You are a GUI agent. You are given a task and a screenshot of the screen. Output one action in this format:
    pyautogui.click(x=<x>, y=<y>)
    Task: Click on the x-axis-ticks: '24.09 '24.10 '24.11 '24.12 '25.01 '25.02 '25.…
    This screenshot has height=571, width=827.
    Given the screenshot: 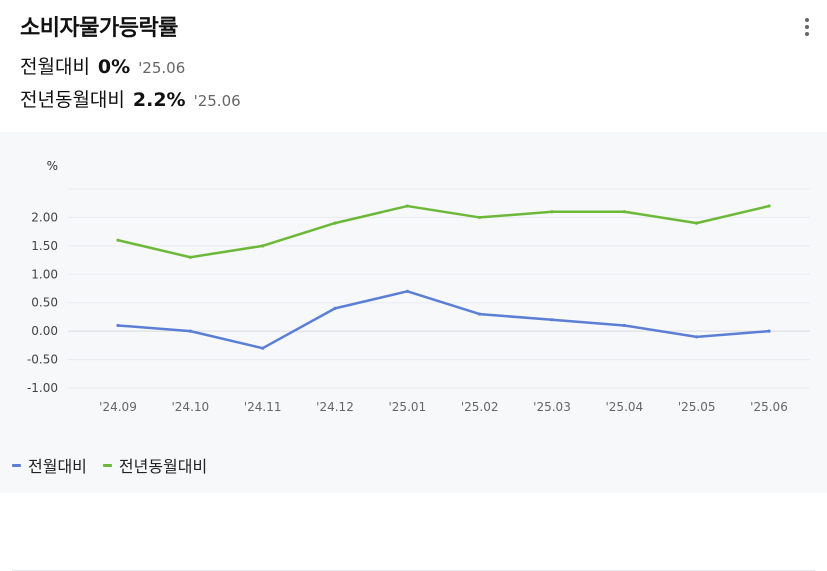 What is the action you would take?
    pyautogui.click(x=443, y=407)
    